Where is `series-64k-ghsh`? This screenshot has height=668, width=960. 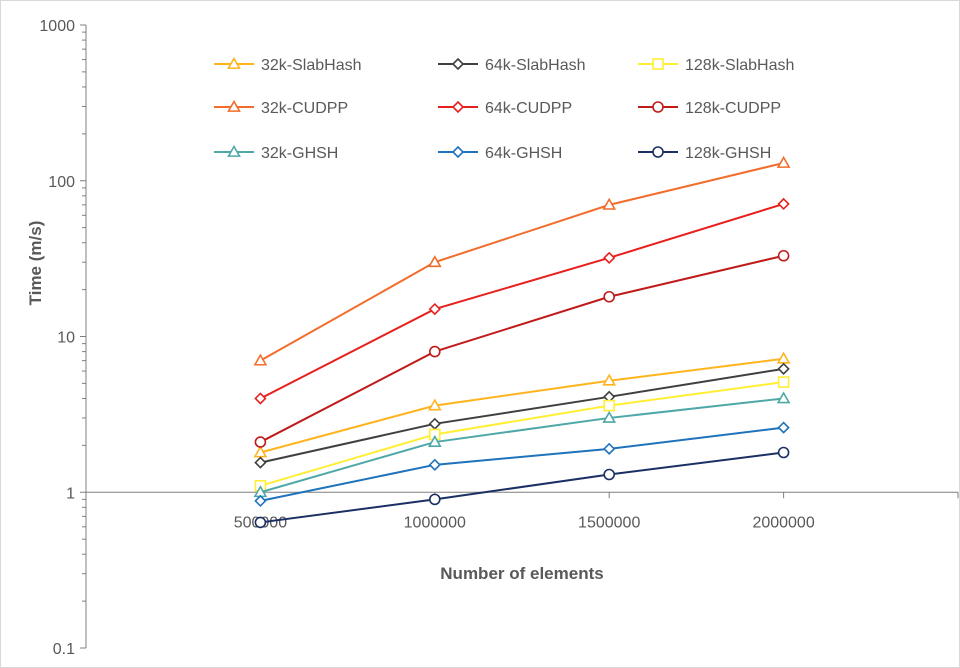 series-64k-ghsh is located at coordinates (522, 464).